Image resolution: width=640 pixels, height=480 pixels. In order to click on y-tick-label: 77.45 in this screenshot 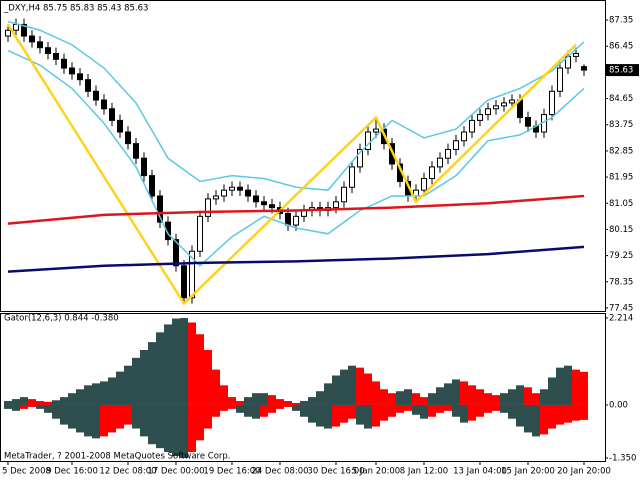, I will do `click(621, 308)`.